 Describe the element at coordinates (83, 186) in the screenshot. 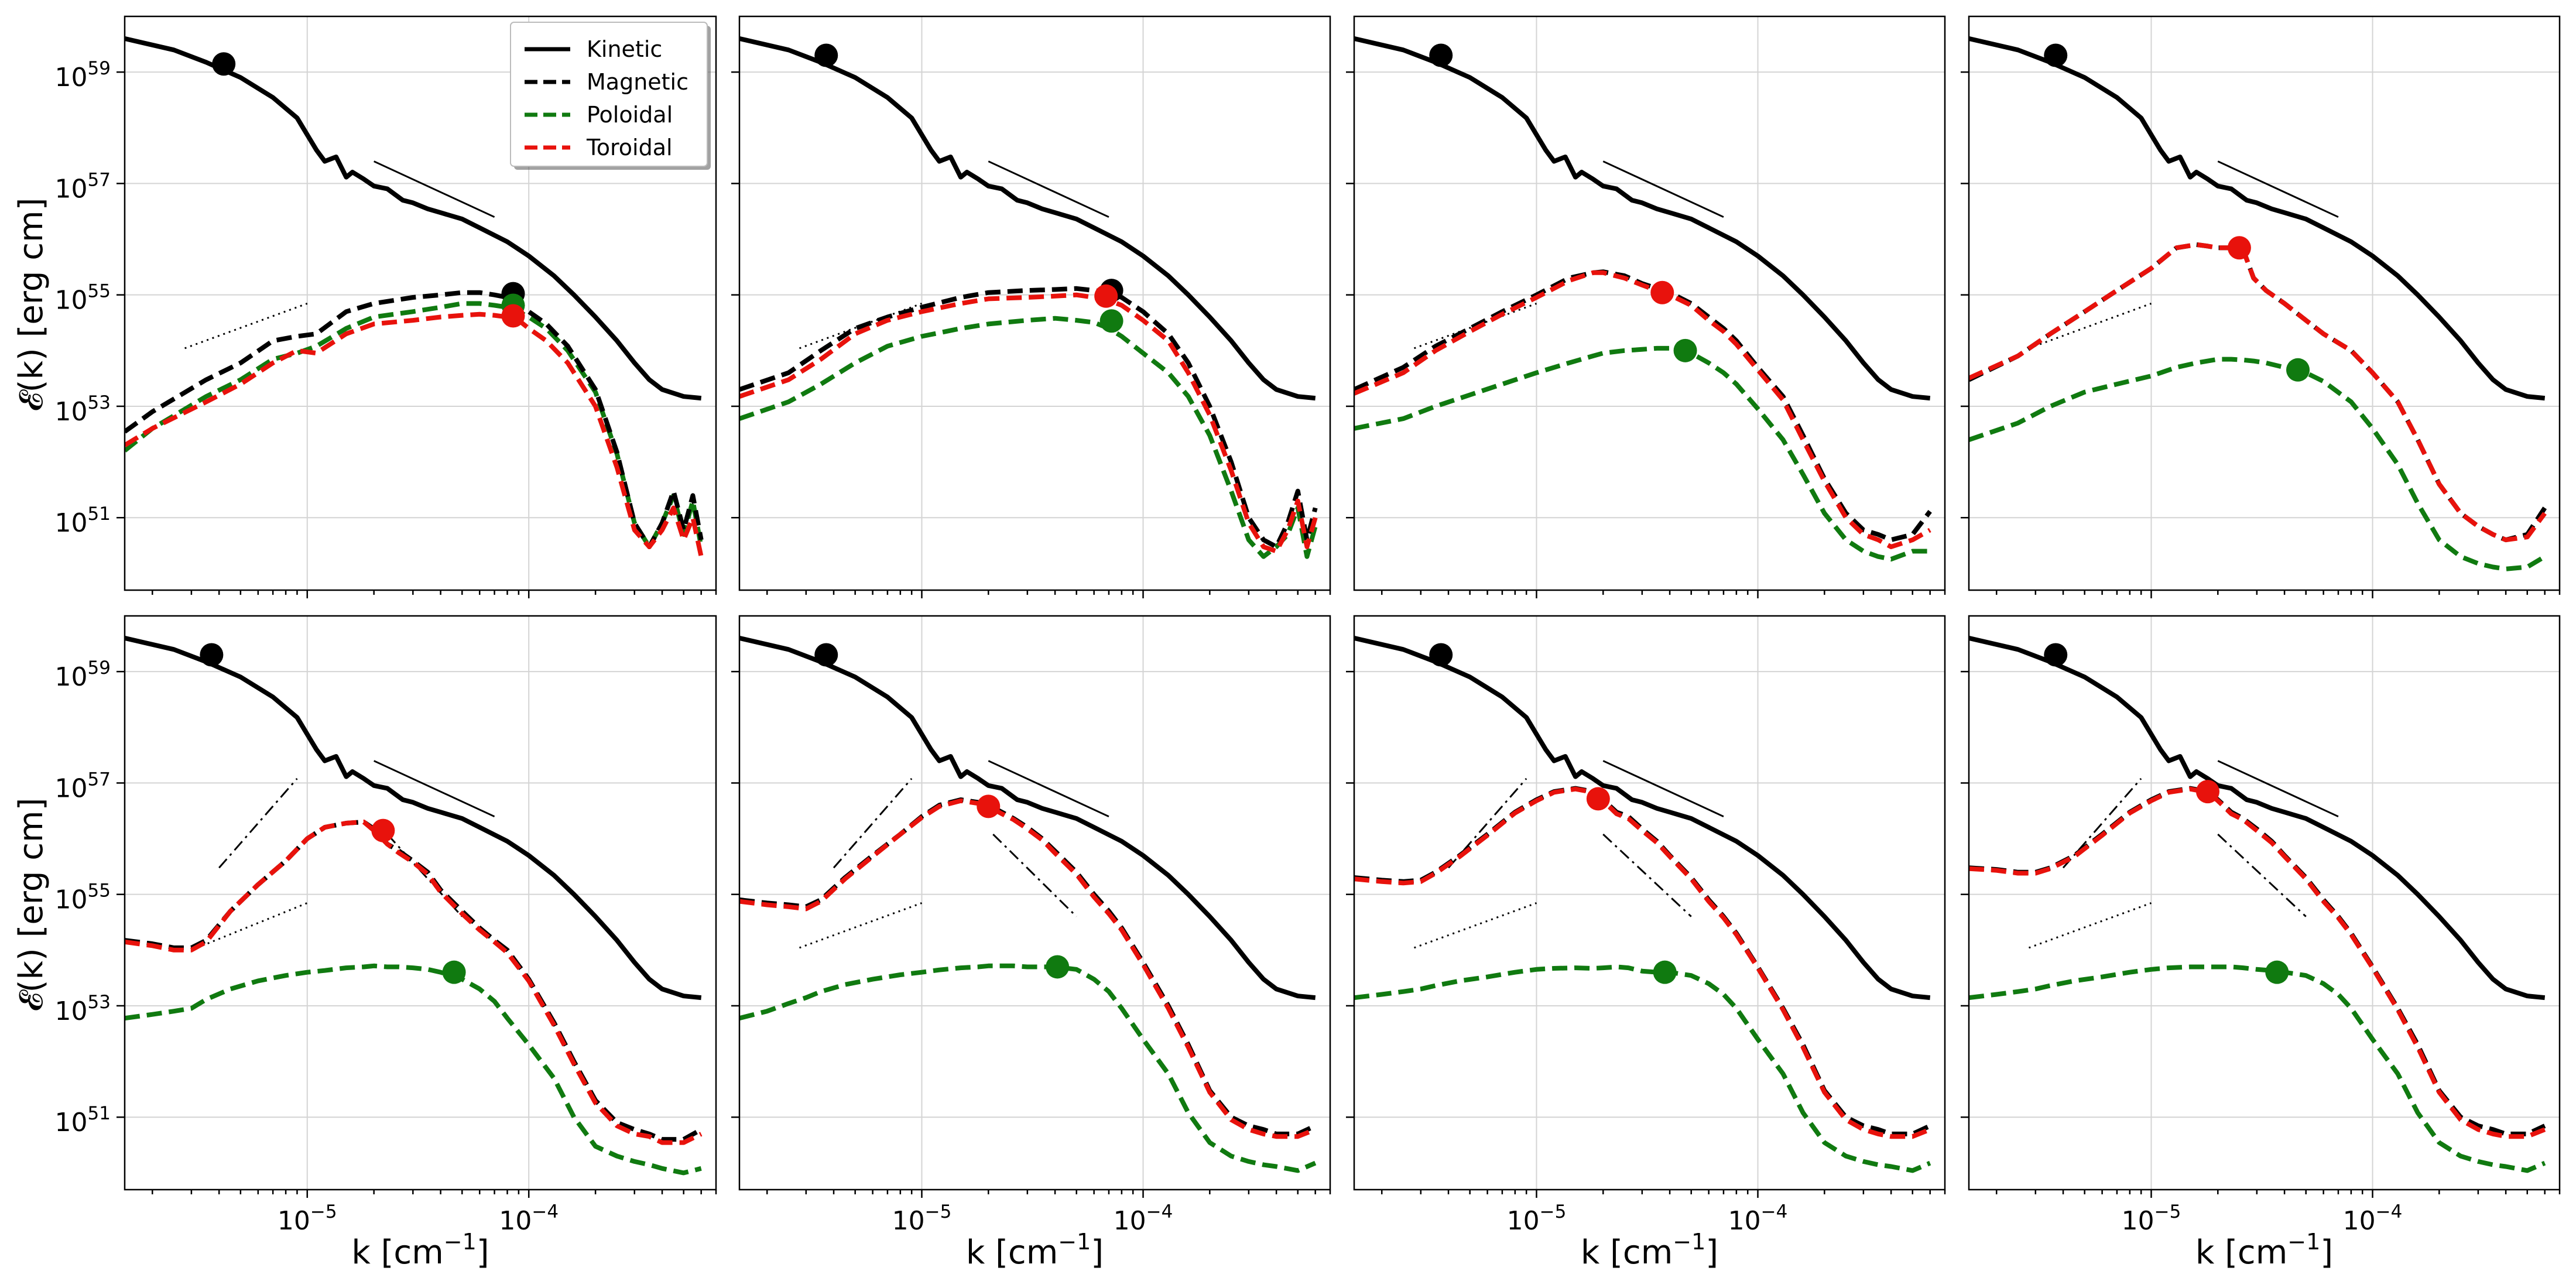

I see `y-tick-label: 1057` at that location.